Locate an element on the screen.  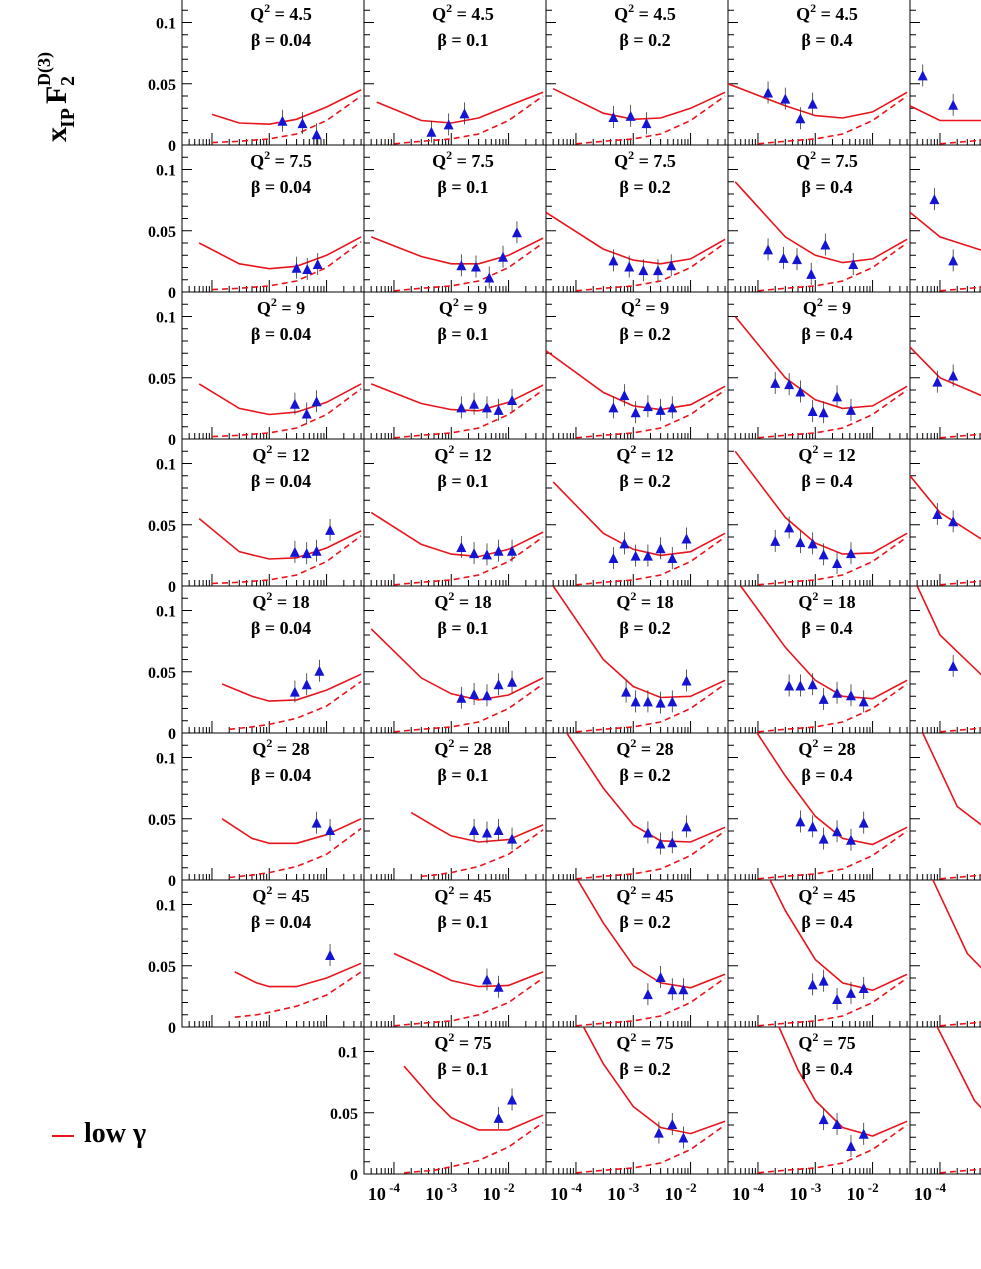
y-axis-title-x: x is located at coordinates (56, 134).